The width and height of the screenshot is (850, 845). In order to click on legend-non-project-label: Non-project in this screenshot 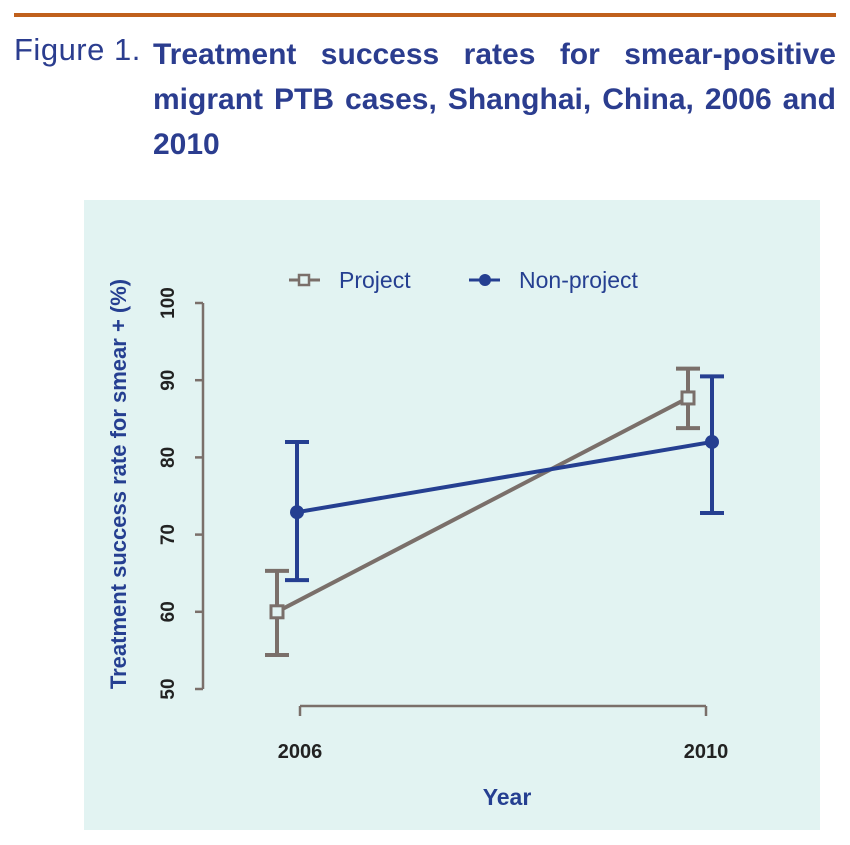, I will do `click(578, 280)`.